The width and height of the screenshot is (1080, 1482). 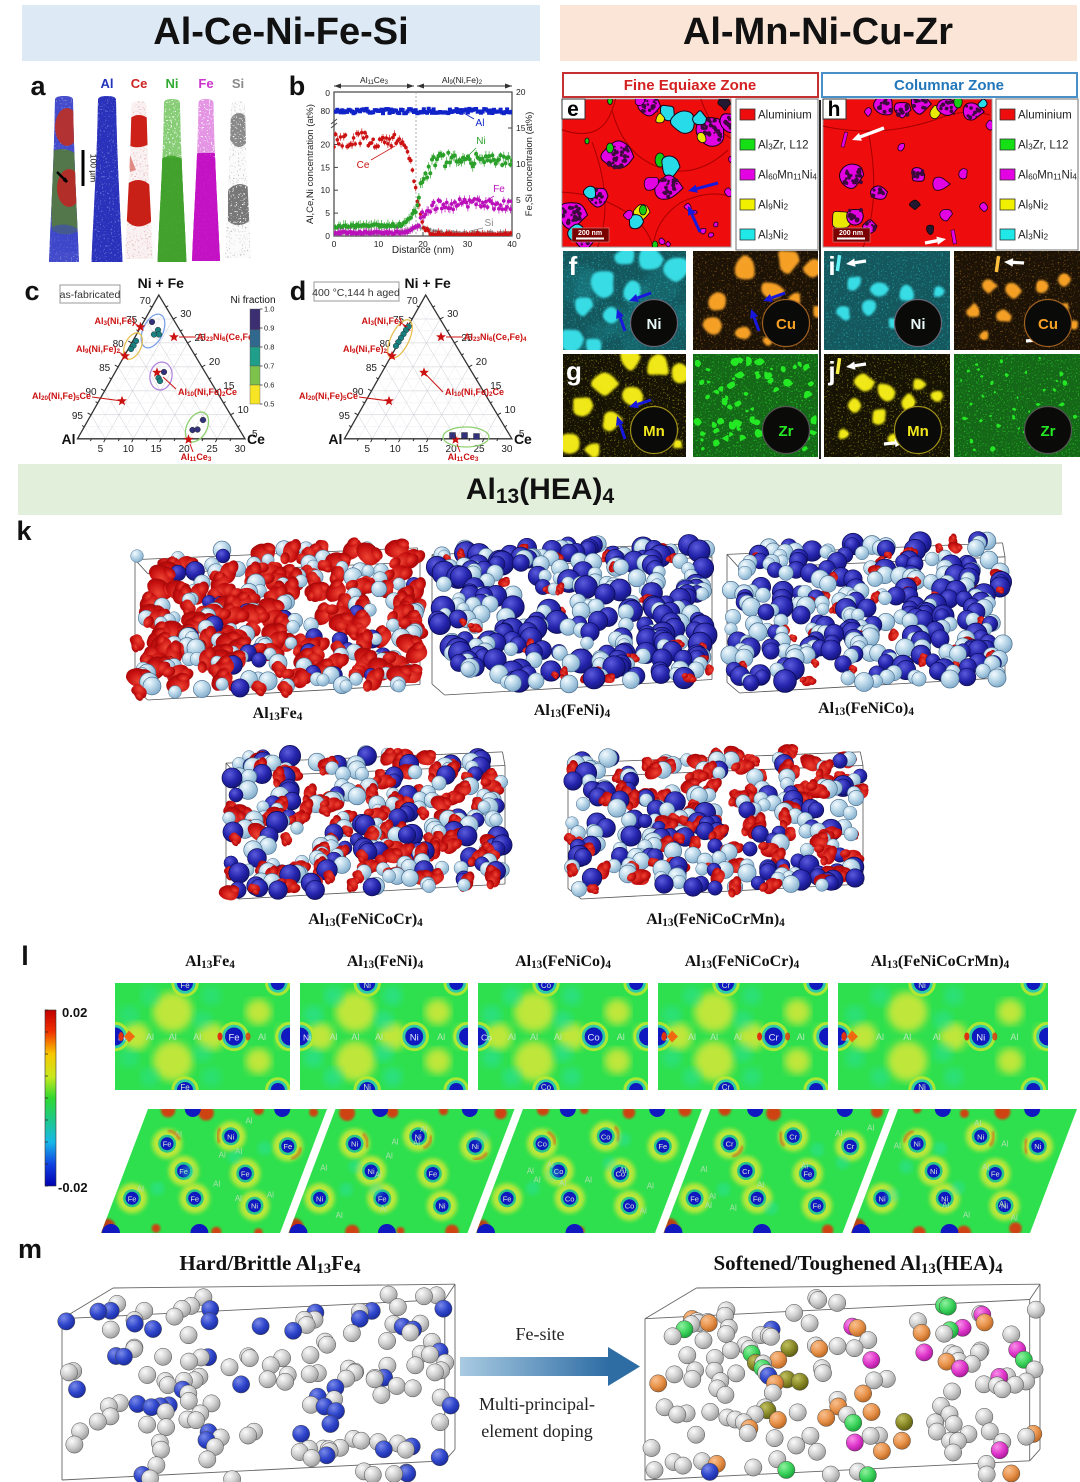 I want to click on svg-text: element doping, so click(x=536, y=1431).